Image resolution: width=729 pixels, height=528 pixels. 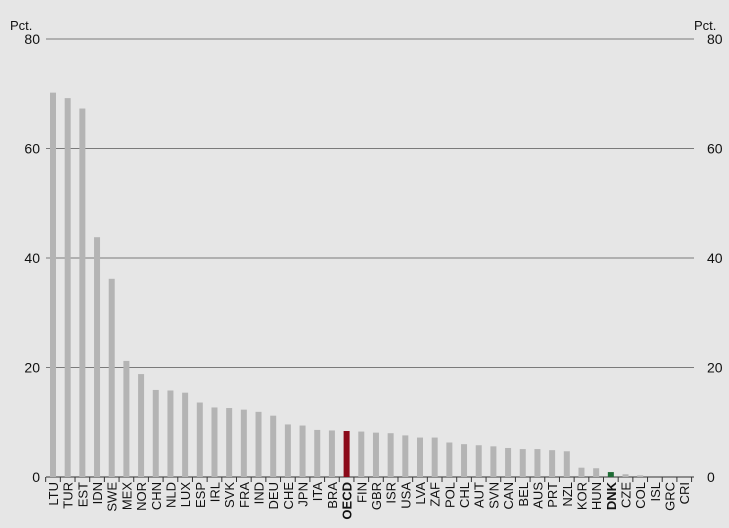 What do you see at coordinates (405, 495) in the screenshot?
I see `x-tick-label-usa: USA` at bounding box center [405, 495].